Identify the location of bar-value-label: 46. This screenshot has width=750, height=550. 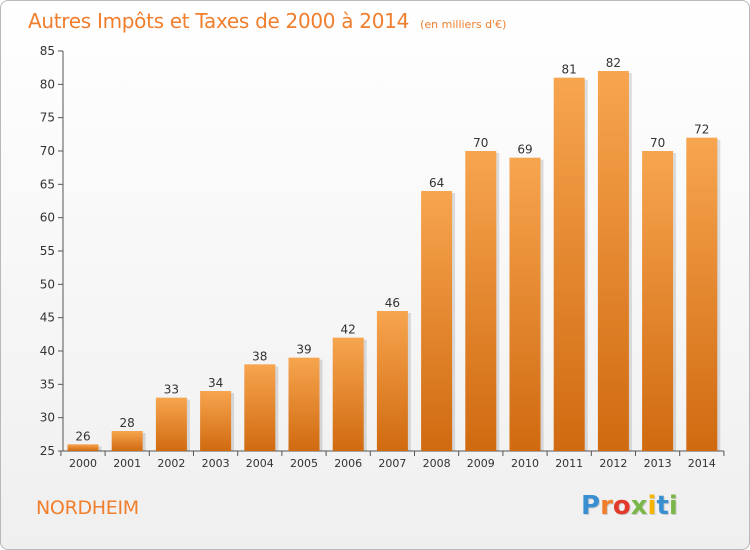
(392, 303).